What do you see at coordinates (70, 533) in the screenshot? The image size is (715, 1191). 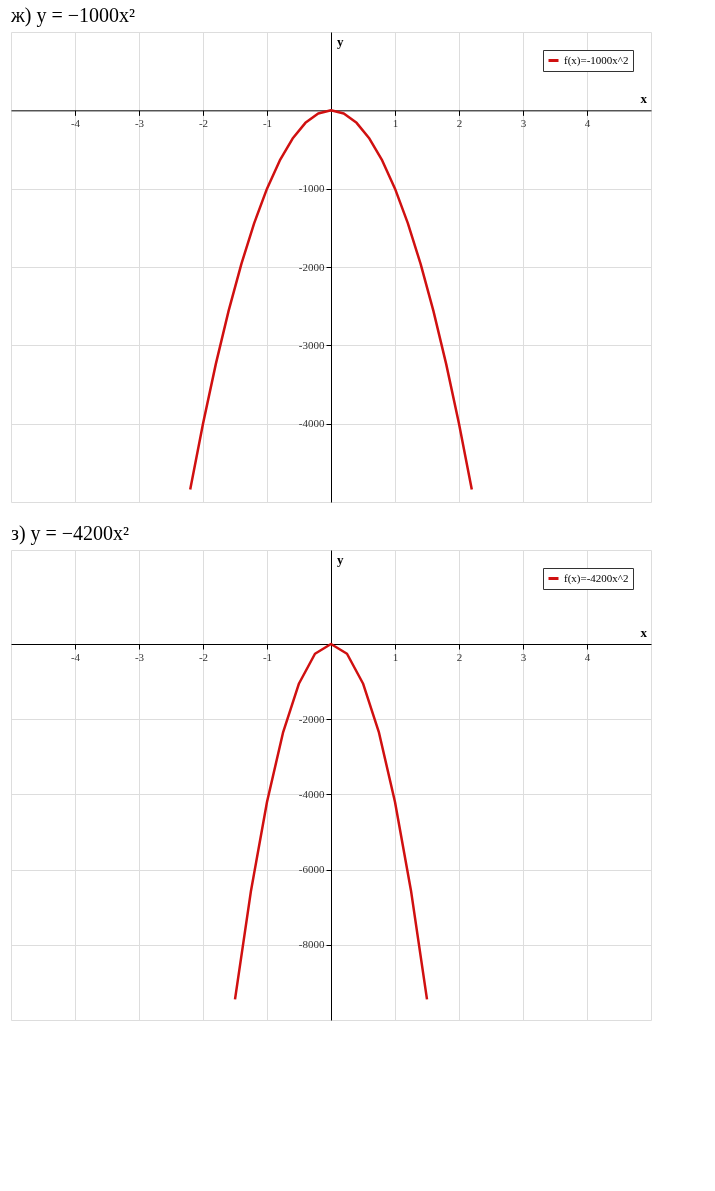 I see `chart-title: з) y = −4200x²` at bounding box center [70, 533].